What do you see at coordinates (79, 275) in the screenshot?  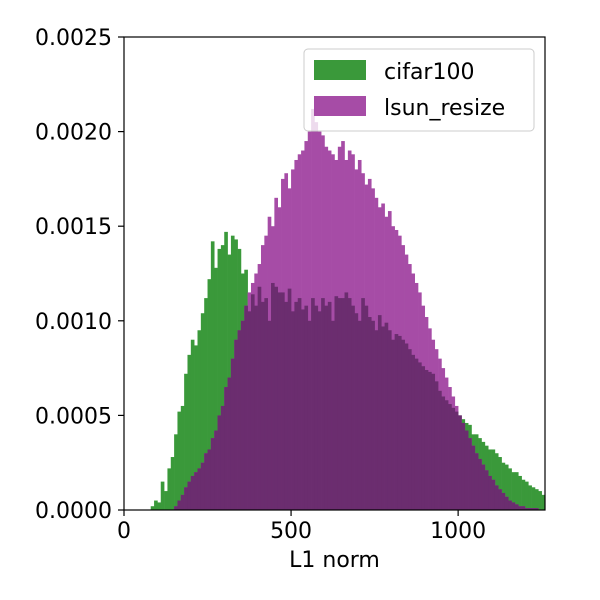 I see `y-axis: 0.0000 0.0005 0.0010 0.0015 0.0020 0.0025` at bounding box center [79, 275].